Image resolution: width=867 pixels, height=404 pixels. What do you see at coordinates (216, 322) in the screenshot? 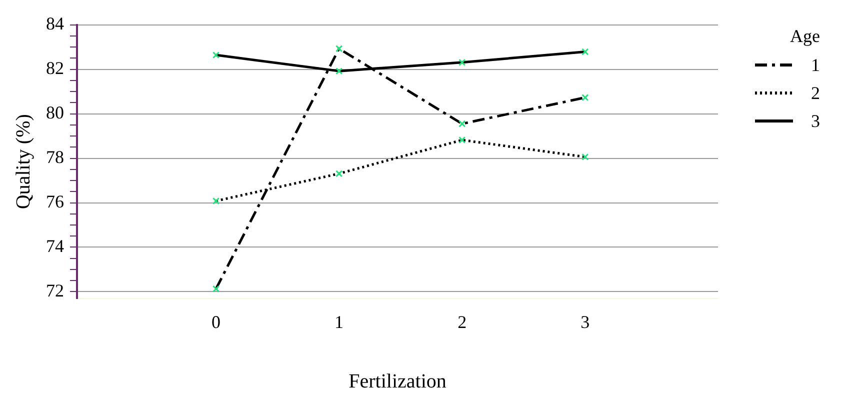
I see `x-tick-label: 0` at bounding box center [216, 322].